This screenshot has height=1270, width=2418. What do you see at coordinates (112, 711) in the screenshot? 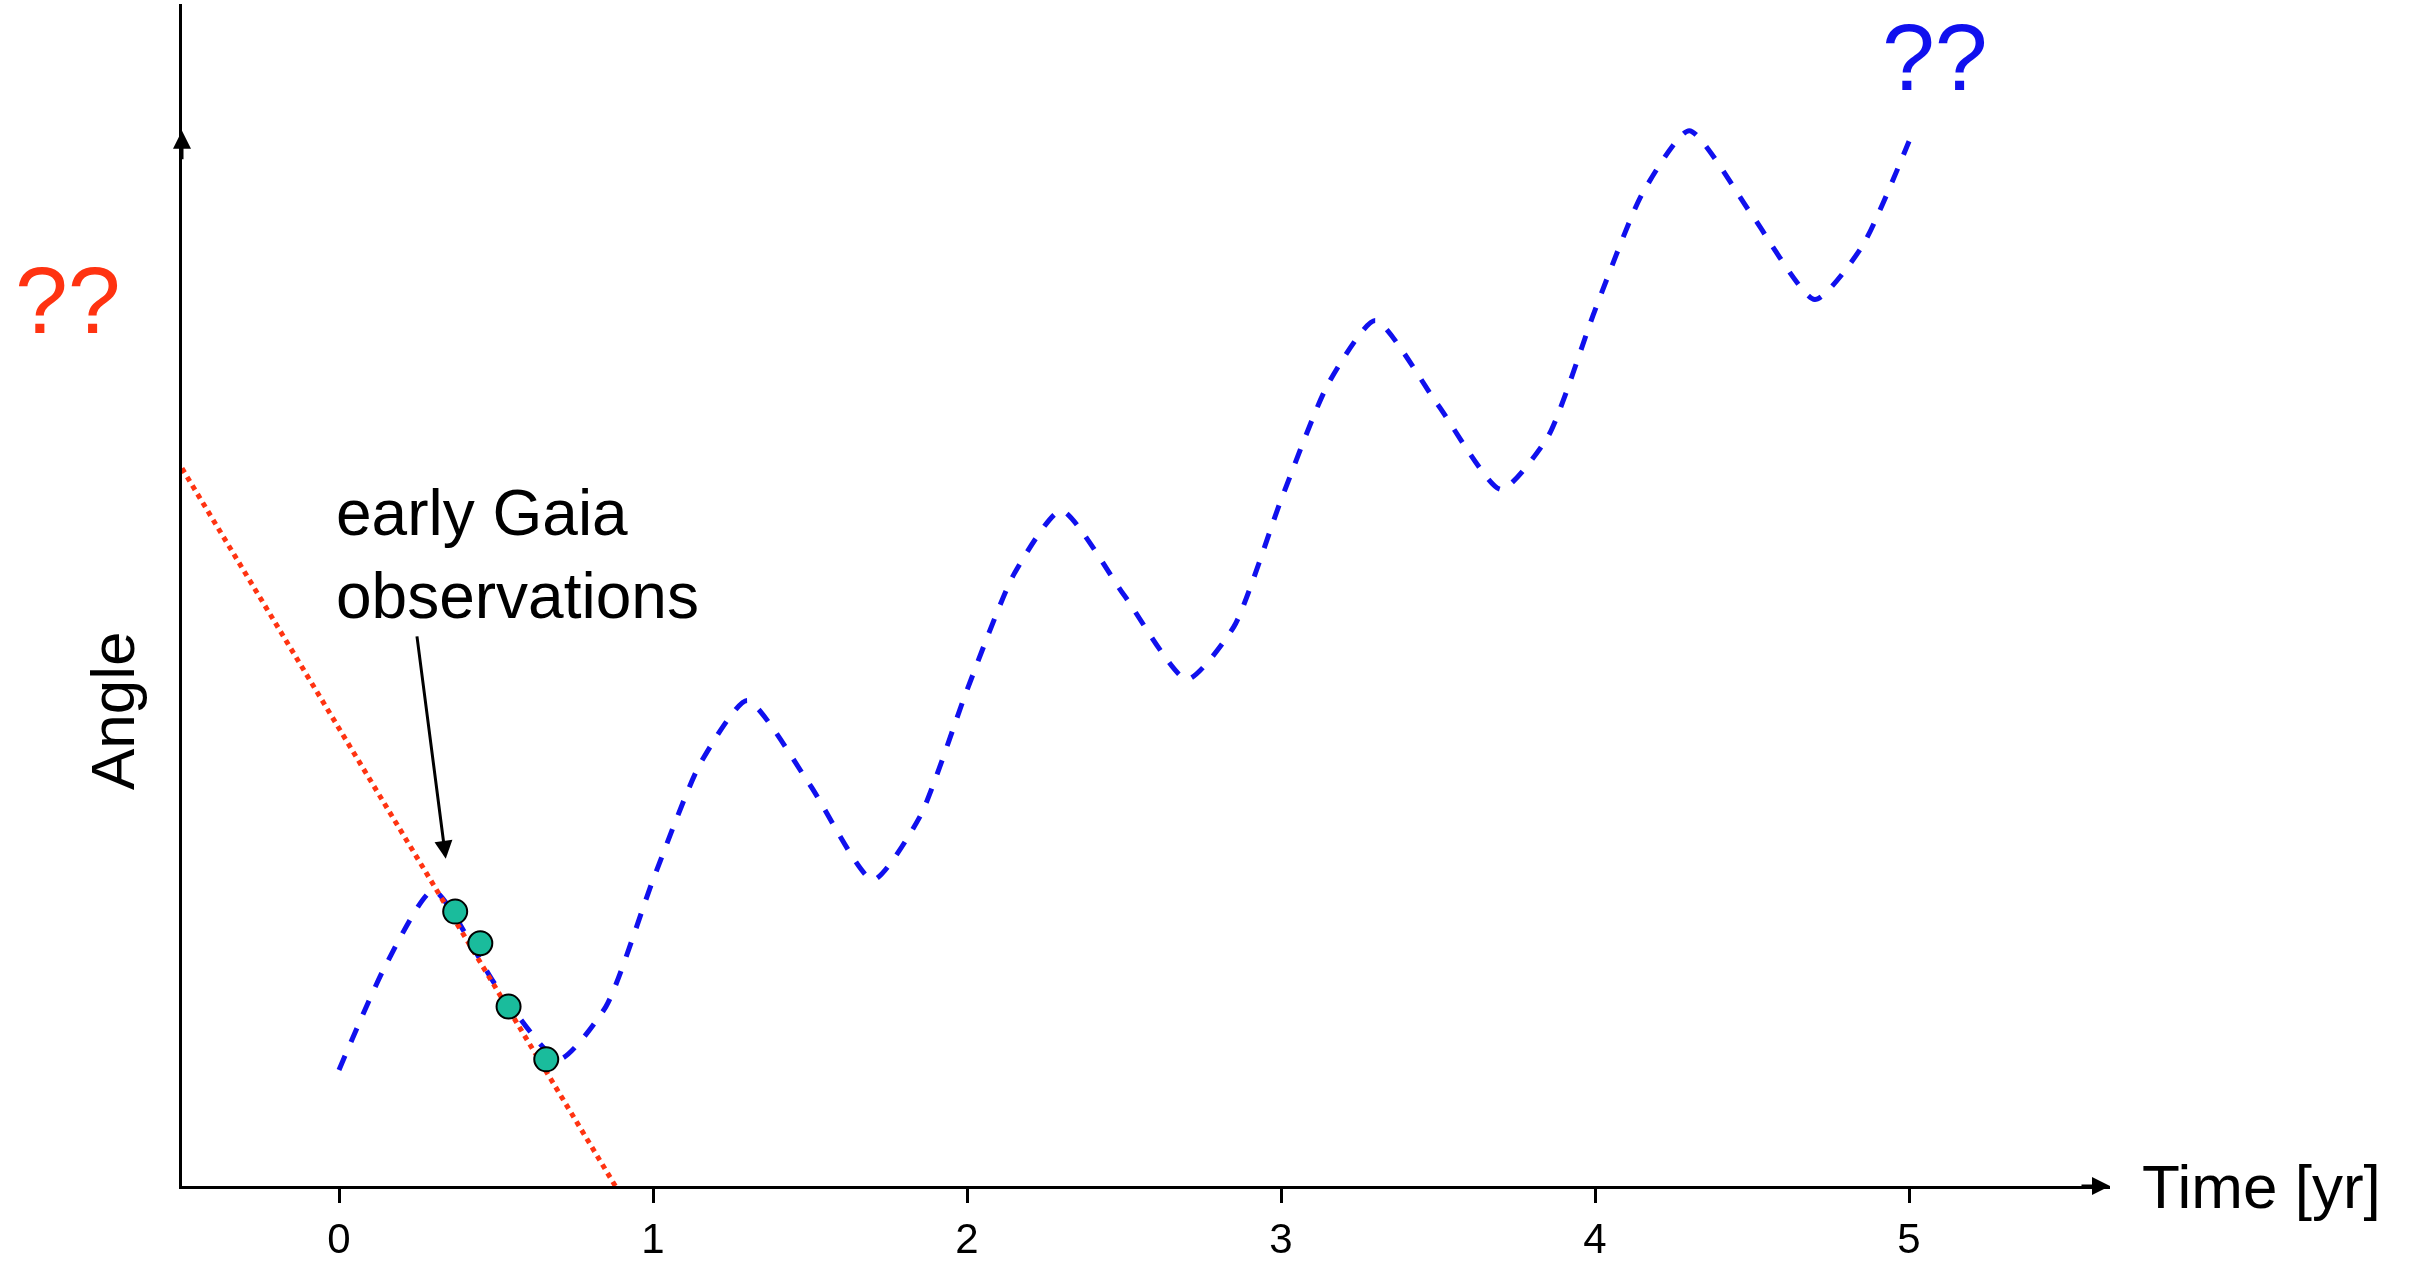
I see `y-axis-title: Angle` at bounding box center [112, 711].